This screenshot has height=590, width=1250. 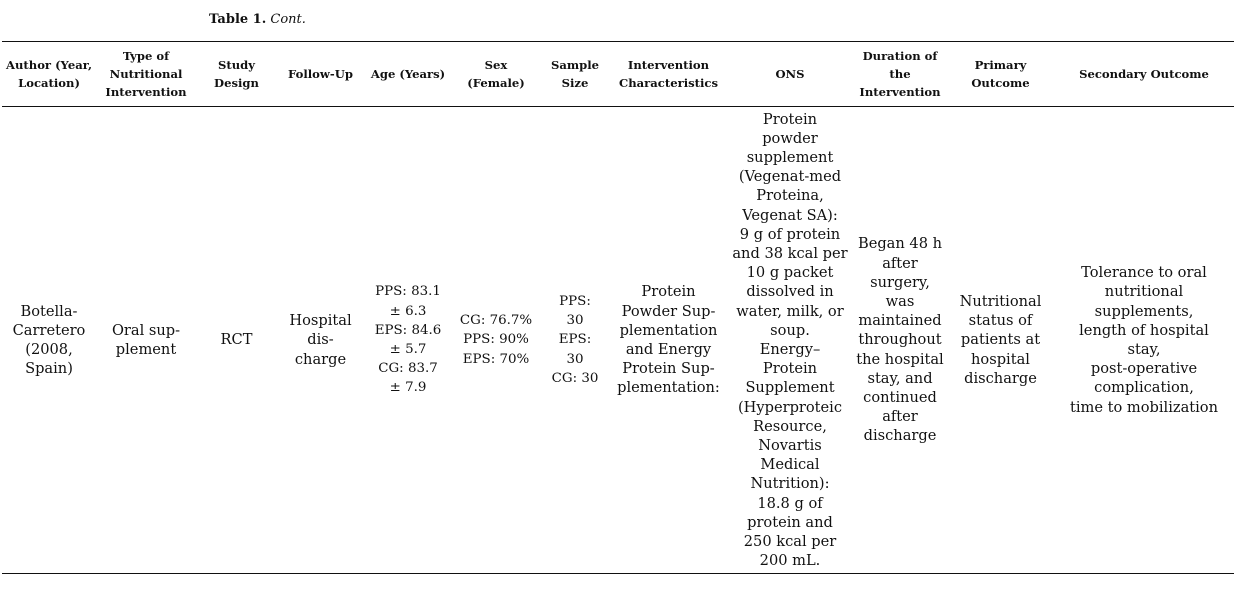 I want to click on header-author: Author (Year, Location), so click(x=49, y=74).